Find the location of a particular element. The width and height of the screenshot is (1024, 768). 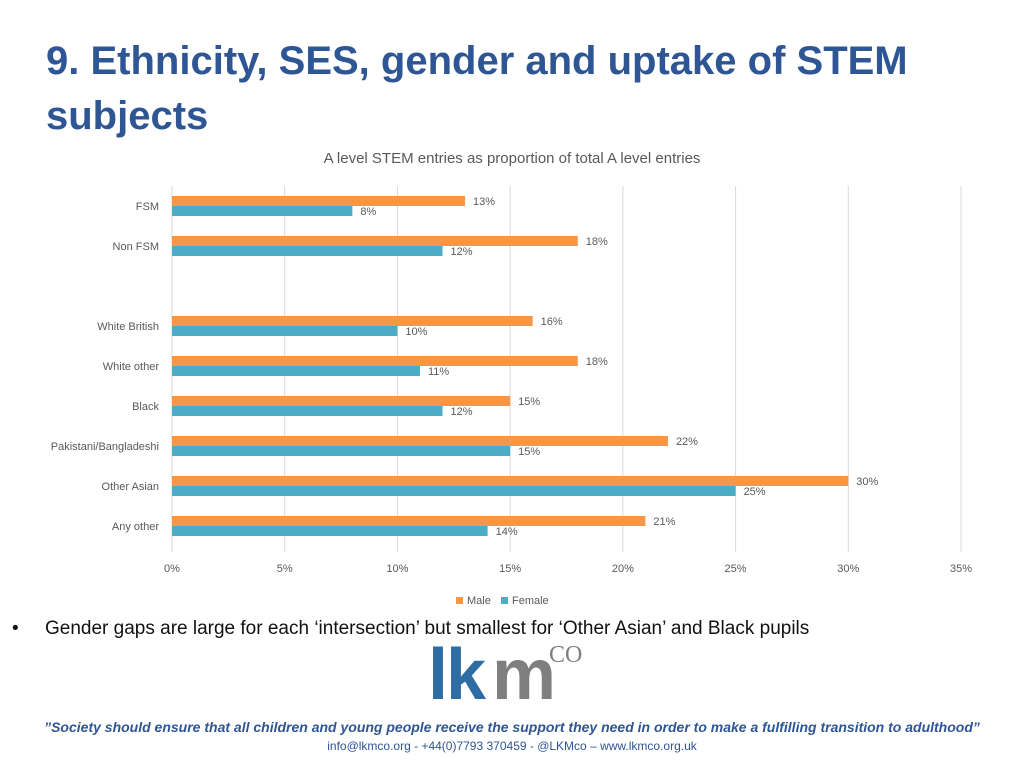

x-tick-label: 15% is located at coordinates (510, 569).